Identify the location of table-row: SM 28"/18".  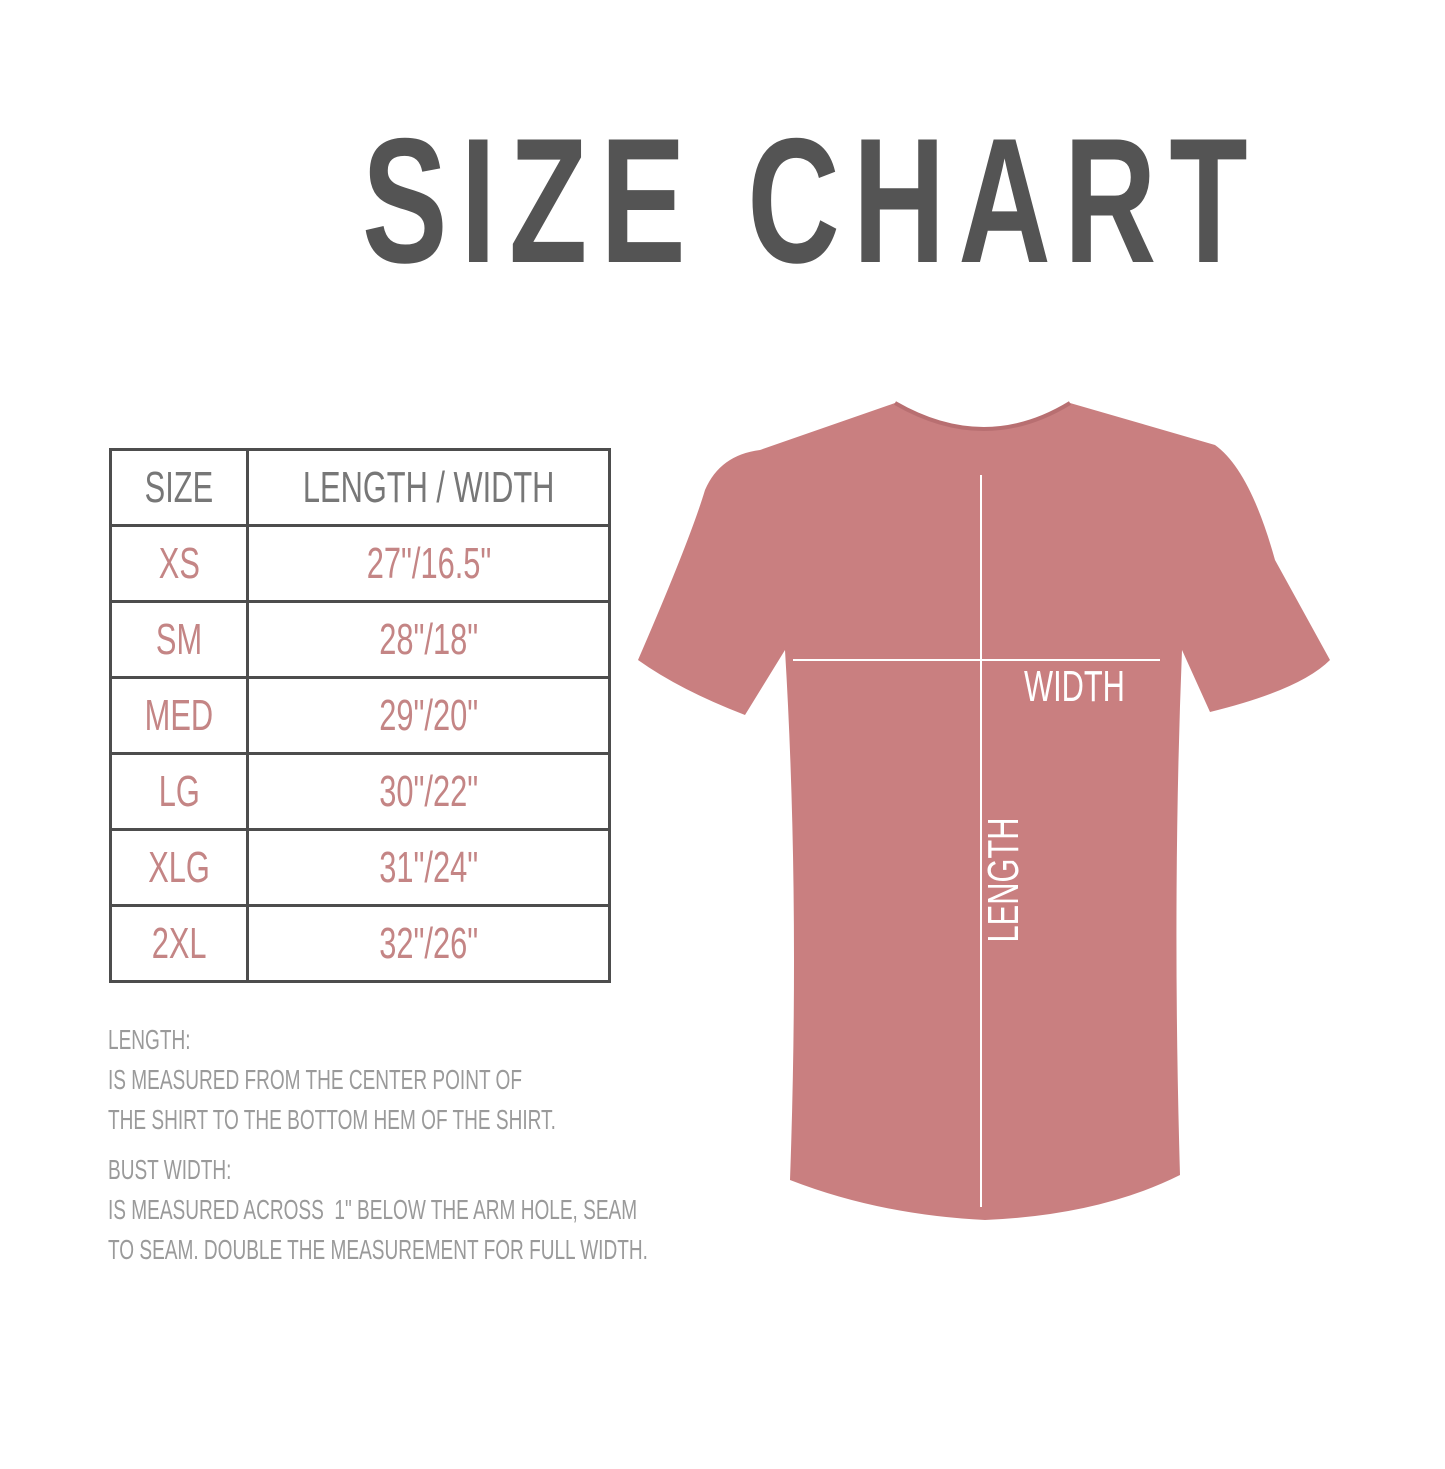
(360, 639).